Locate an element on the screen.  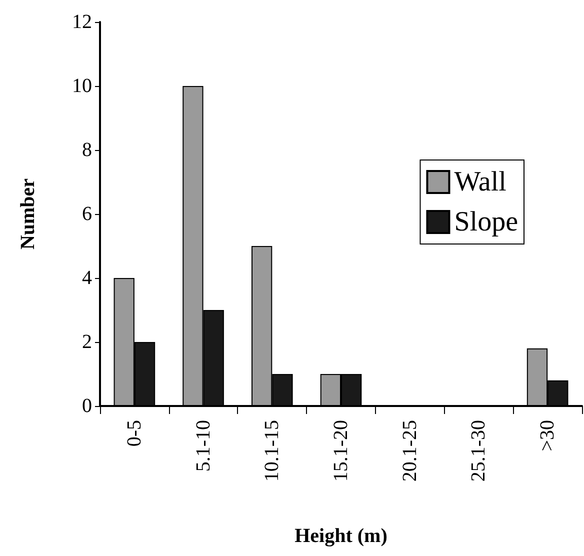
x-tick-label: 5.1-10 is located at coordinates (203, 446).